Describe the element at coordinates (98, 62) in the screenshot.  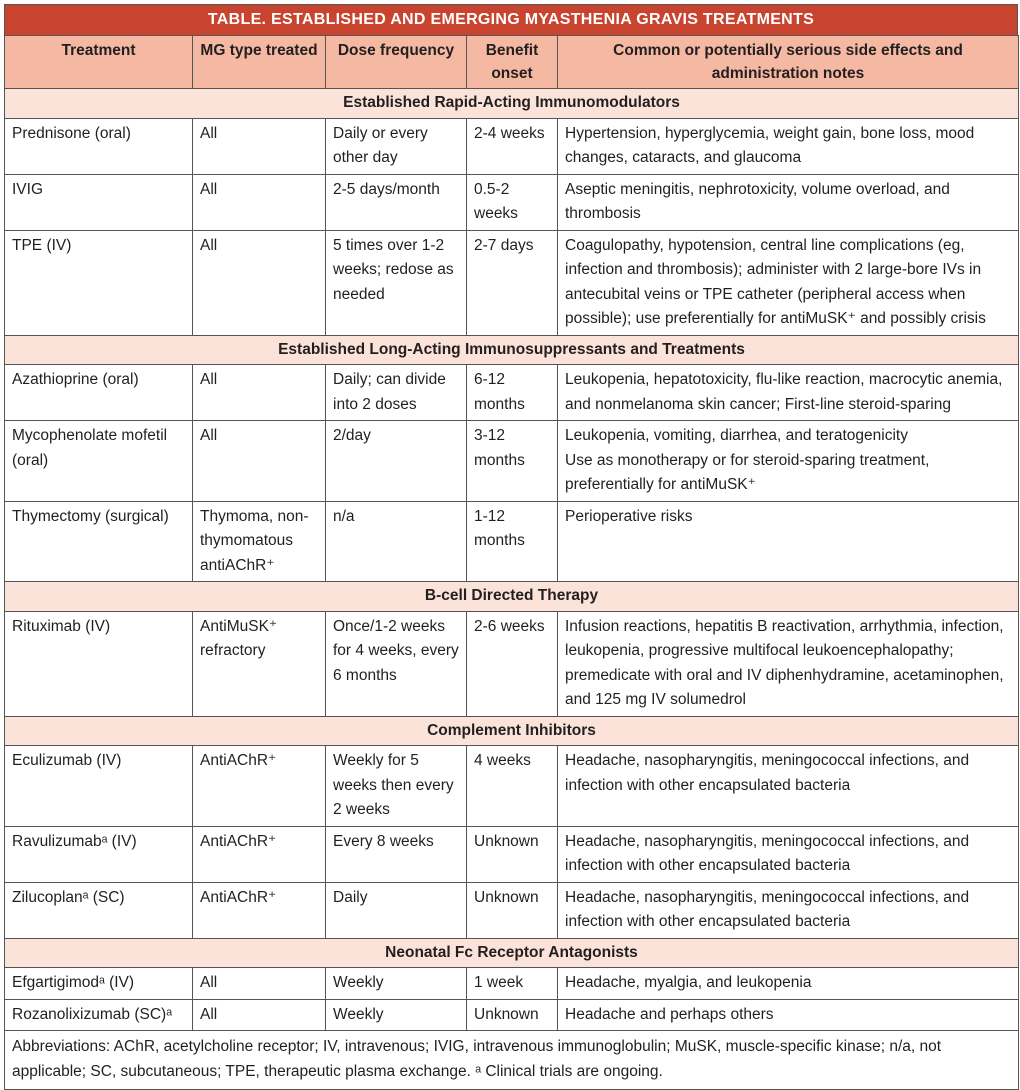
I see `column-header: Treatment` at that location.